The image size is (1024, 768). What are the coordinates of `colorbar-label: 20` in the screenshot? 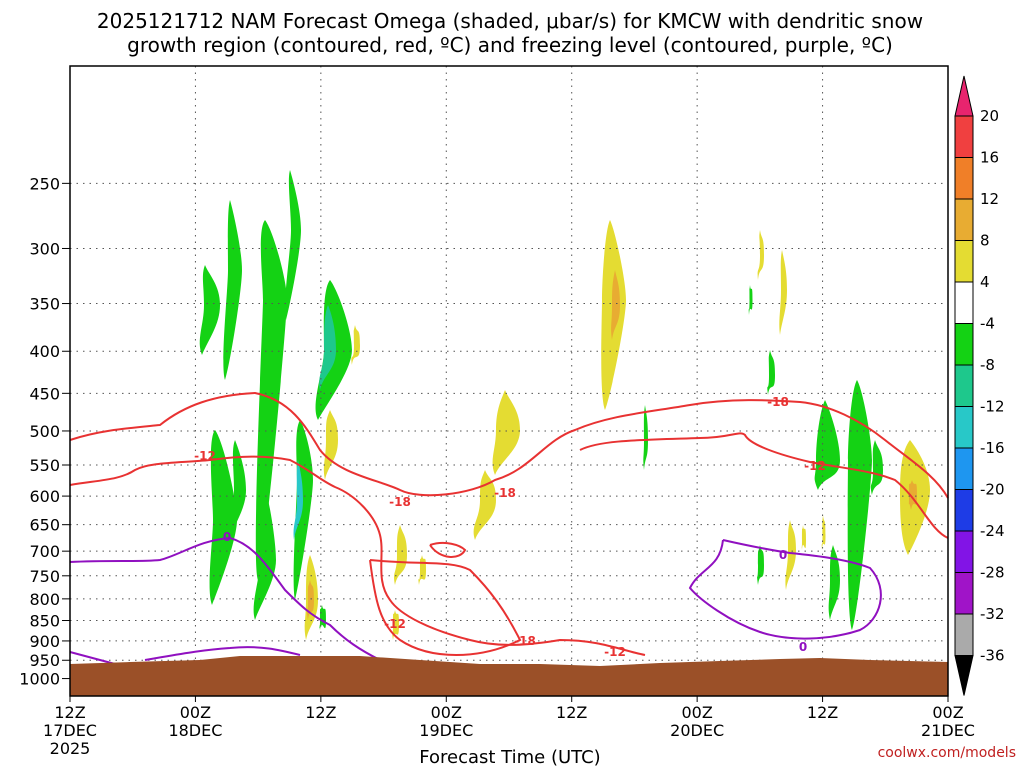 It's located at (989, 116).